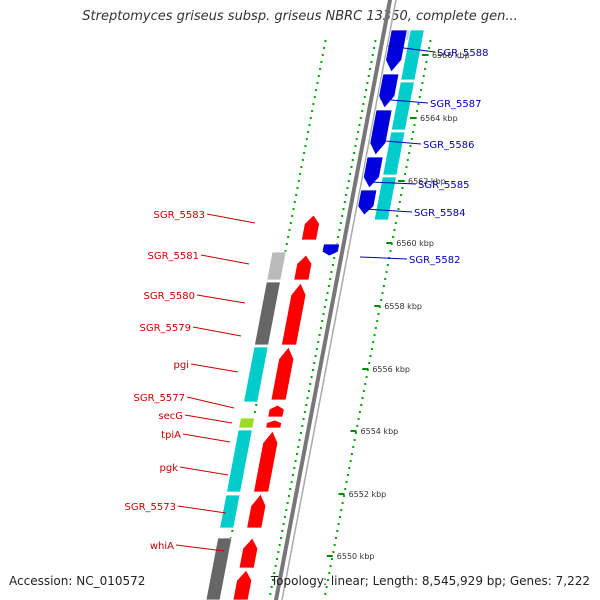  What do you see at coordinates (181, 365) in the screenshot?
I see `gene-label-pgi: pgi` at bounding box center [181, 365].